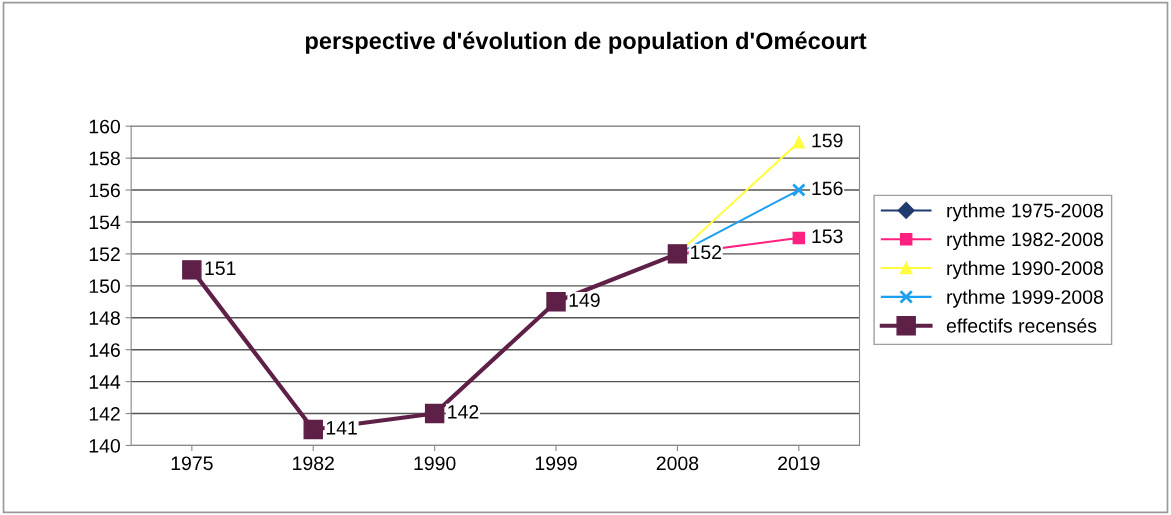 This screenshot has height=515, width=1171. I want to click on data-label: 151, so click(220, 268).